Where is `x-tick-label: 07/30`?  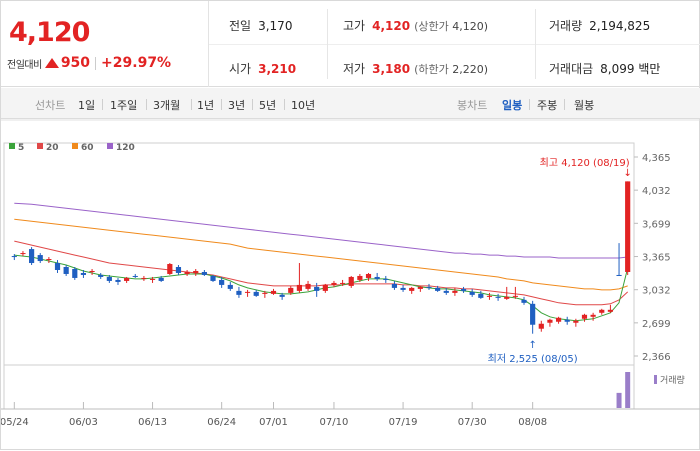 x-tick-label: 07/30 is located at coordinates (472, 422).